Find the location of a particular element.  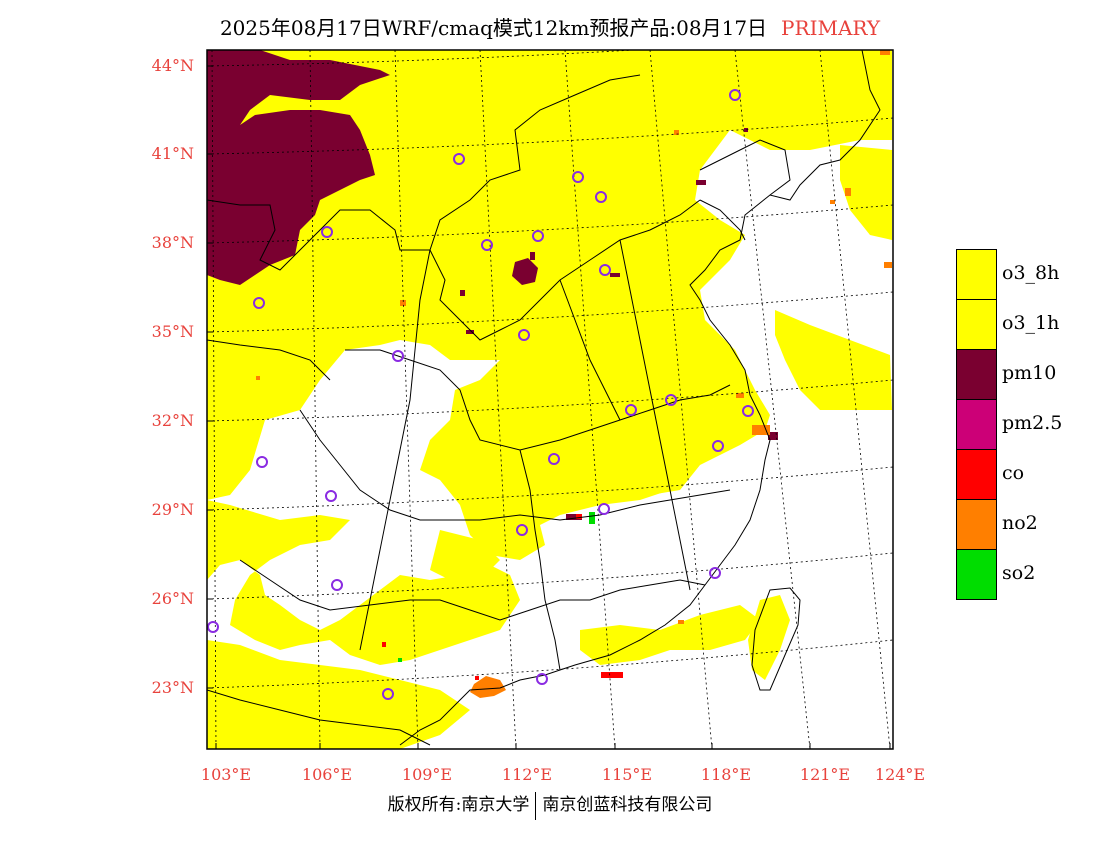

pollutant-legend: o3_8h o3_1h pm10 pm2.5 co no2 so2 is located at coordinates (1026, 424).